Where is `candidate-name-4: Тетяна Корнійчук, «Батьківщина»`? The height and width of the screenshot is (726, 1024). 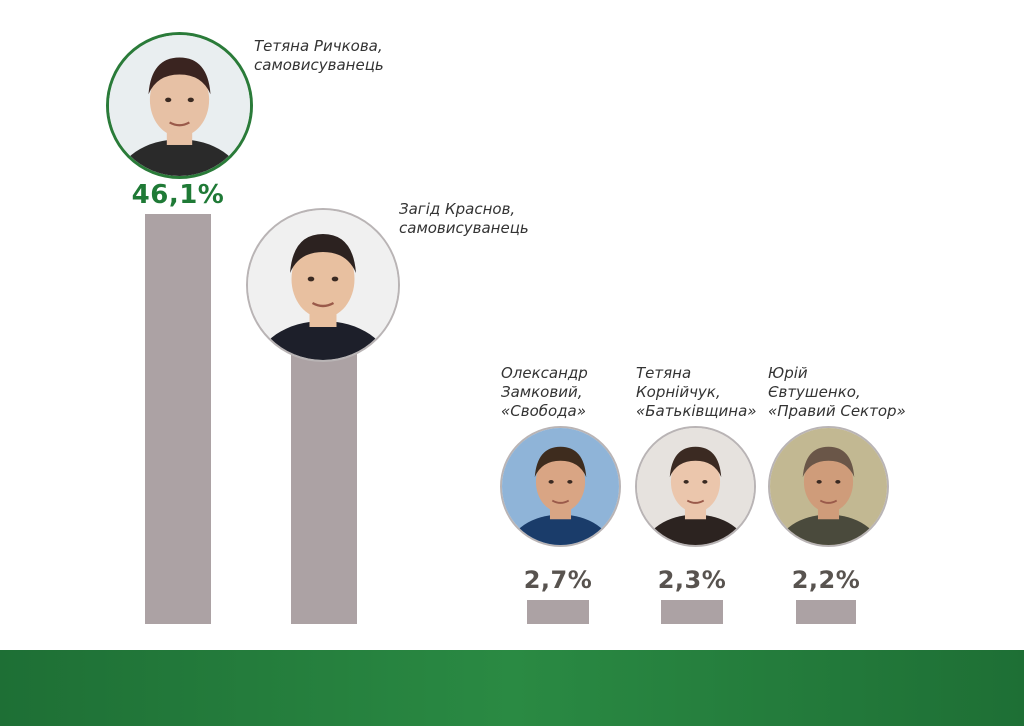
candidate-name-4: Тетяна Корнійчук, «Батьківщина» is located at coordinates (696, 392).